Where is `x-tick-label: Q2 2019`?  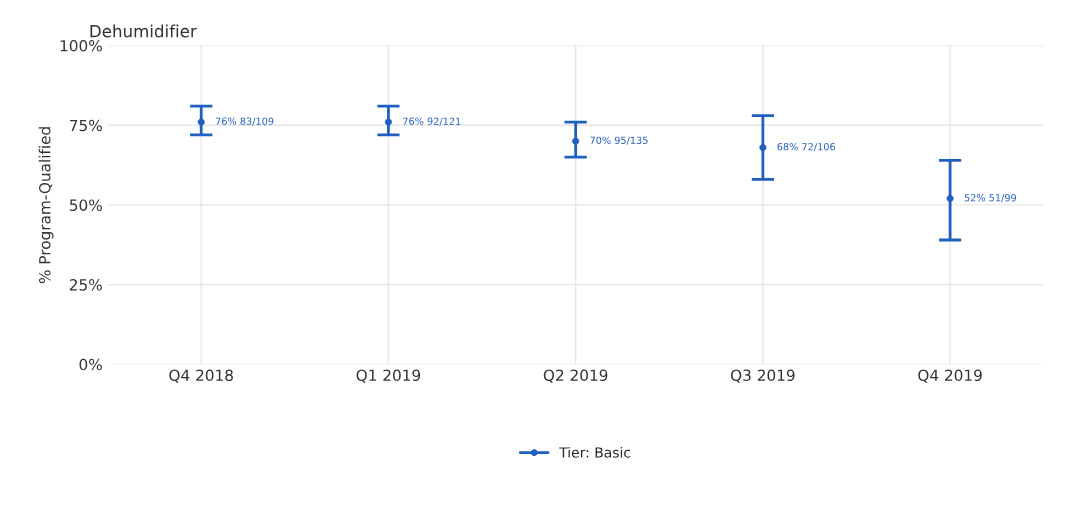 x-tick-label: Q2 2019 is located at coordinates (575, 376).